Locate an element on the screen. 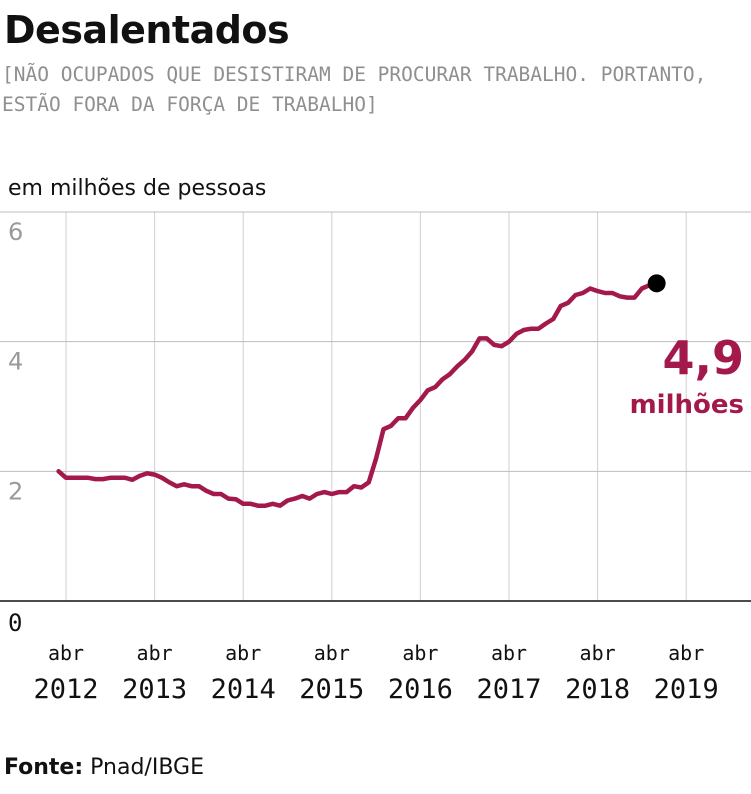 Image resolution: width=751 pixels, height=794 pixels. x-tick-year-label: 2017 is located at coordinates (508, 689).